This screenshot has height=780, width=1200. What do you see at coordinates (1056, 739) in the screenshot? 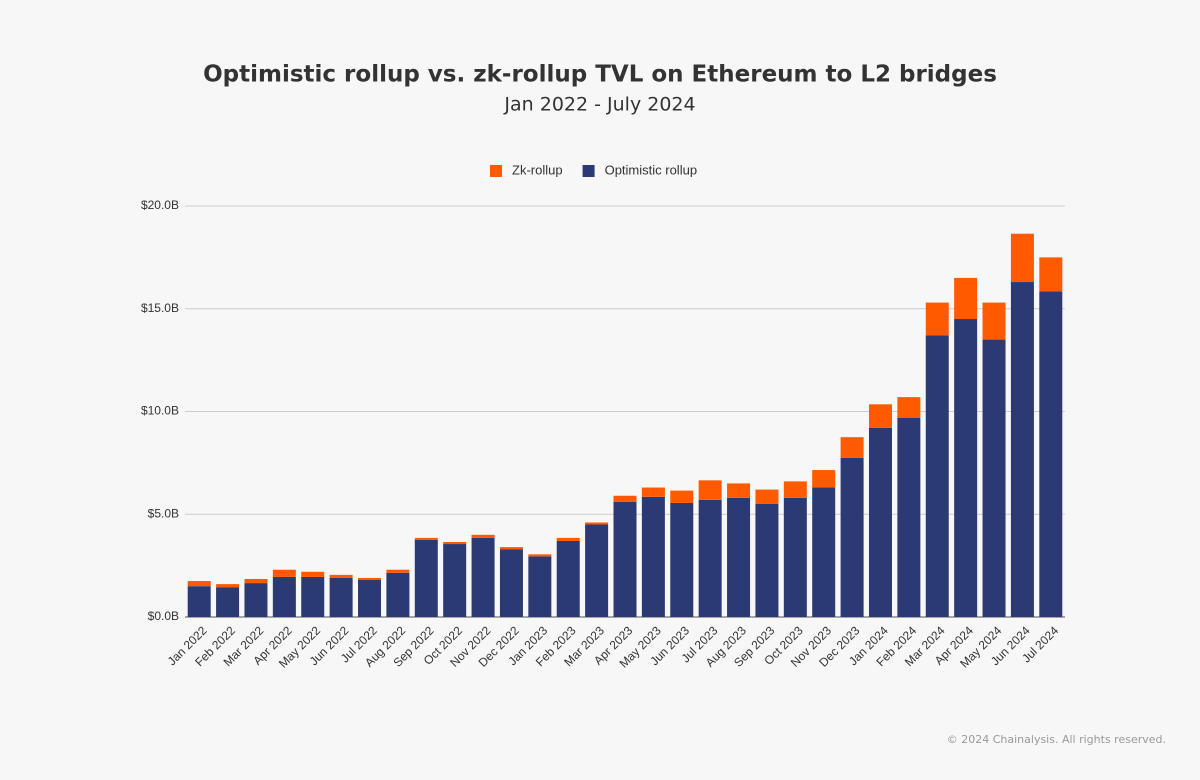
I see `footer: © 2024 Chainalysis. All rights reserved.` at bounding box center [1056, 739].